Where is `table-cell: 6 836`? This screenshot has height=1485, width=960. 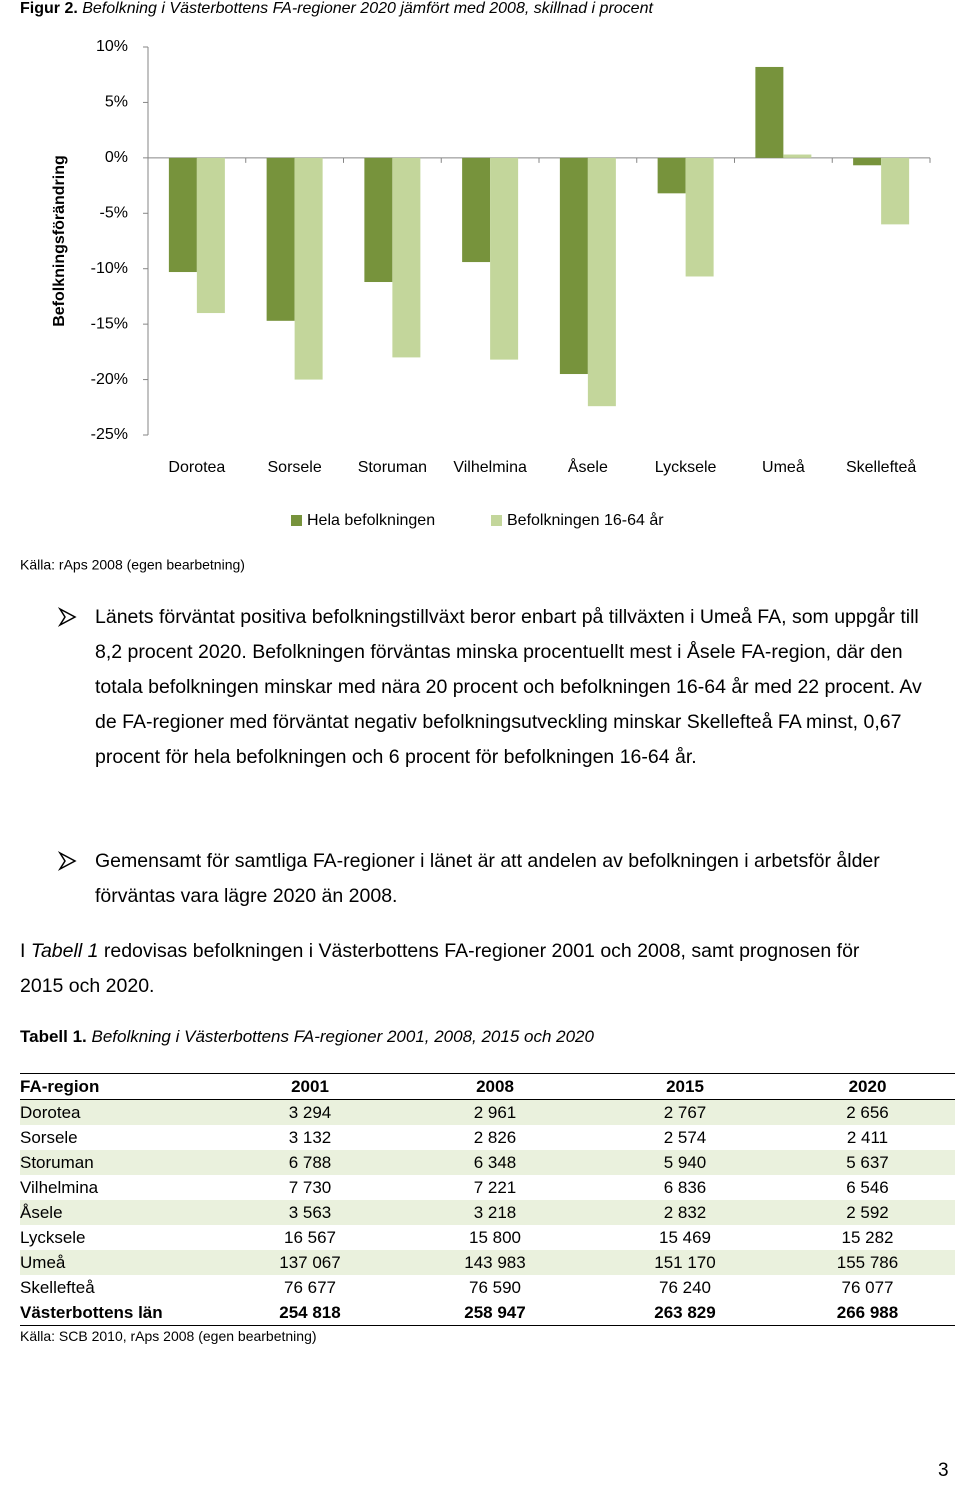
table-cell: 6 836 is located at coordinates (685, 1187).